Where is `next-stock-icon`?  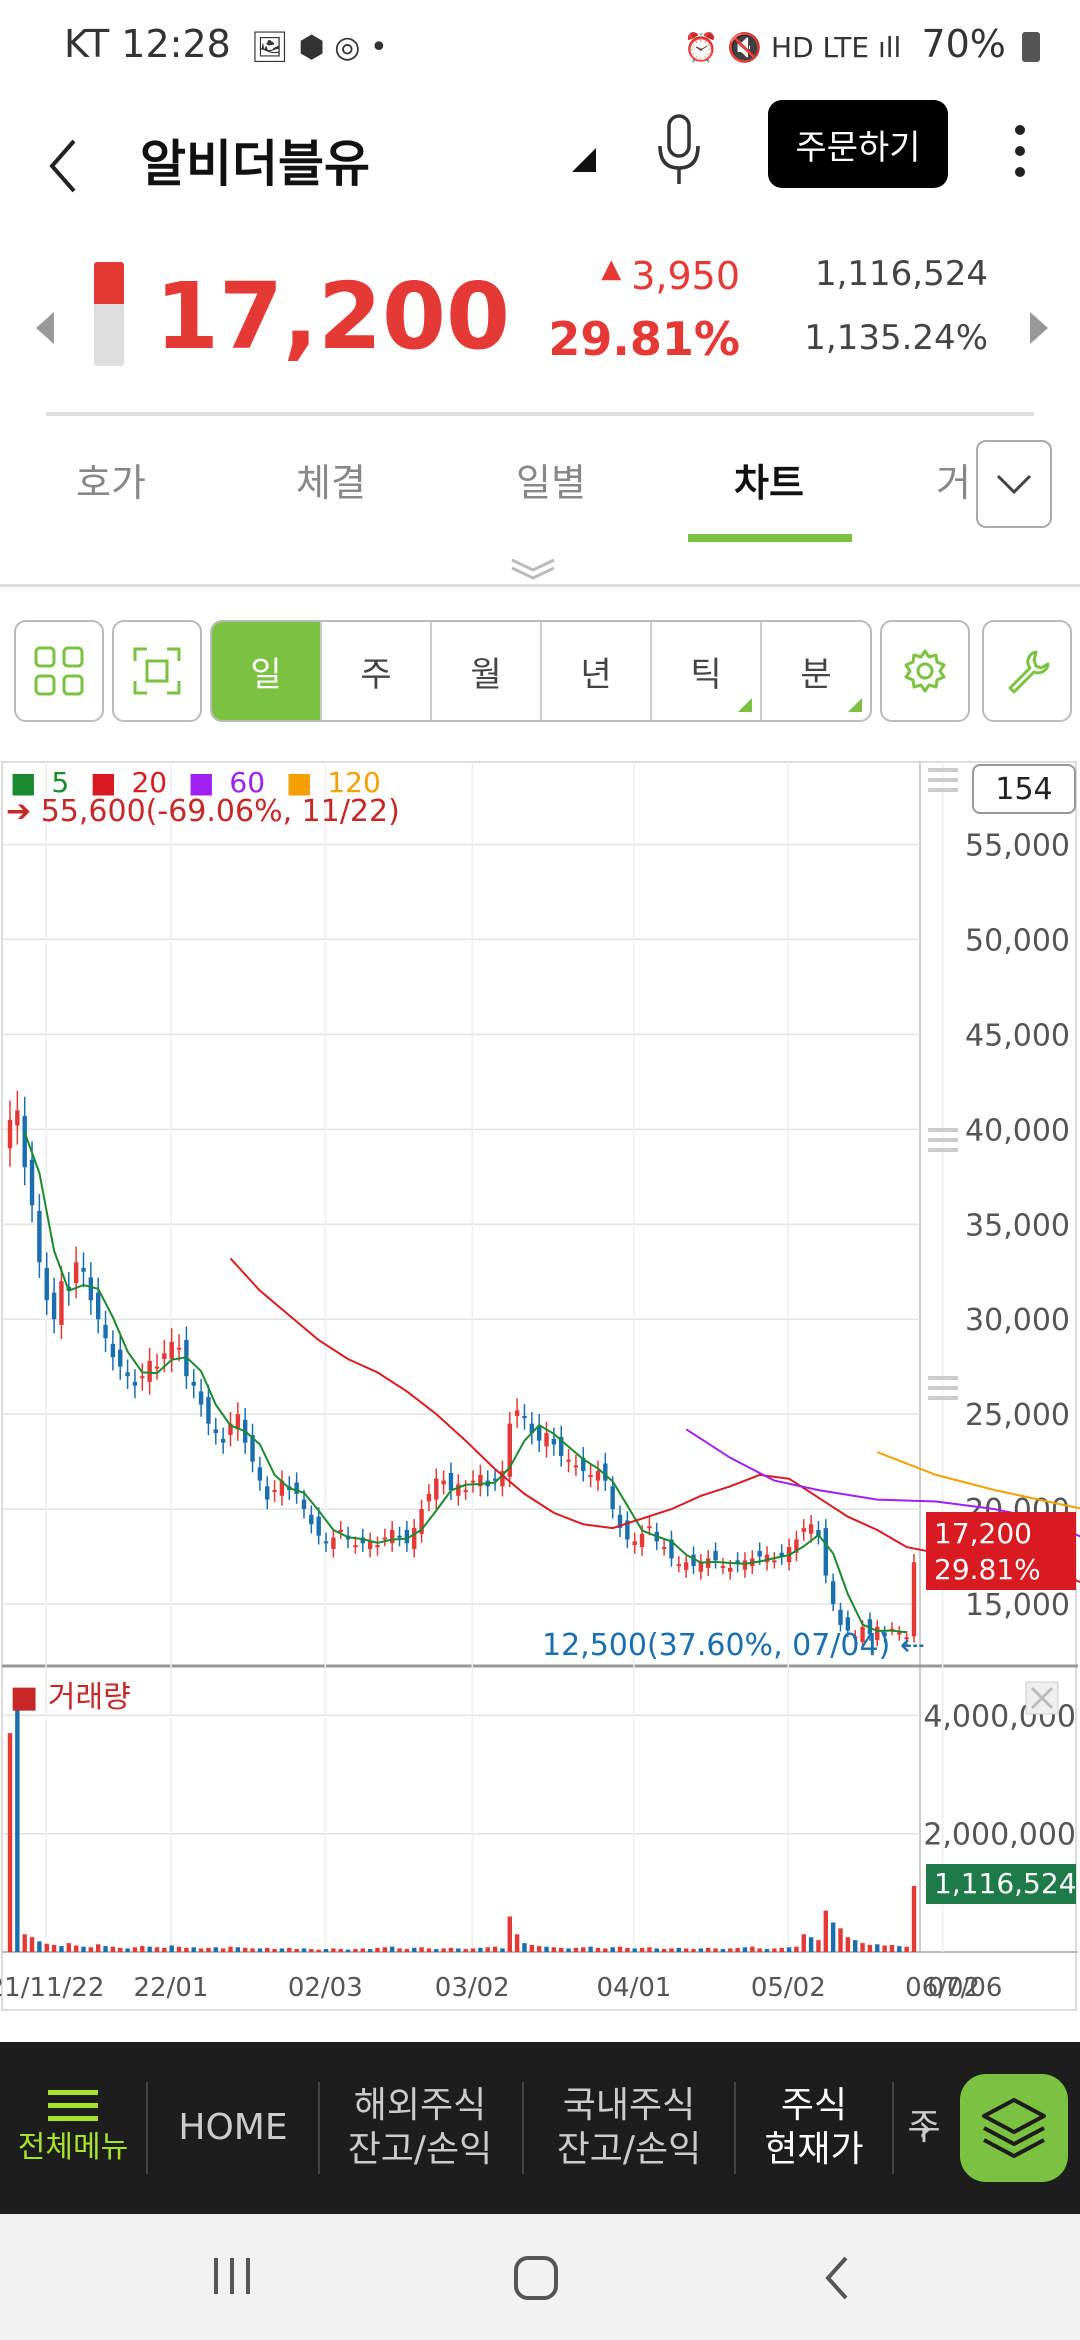 next-stock-icon is located at coordinates (1040, 328).